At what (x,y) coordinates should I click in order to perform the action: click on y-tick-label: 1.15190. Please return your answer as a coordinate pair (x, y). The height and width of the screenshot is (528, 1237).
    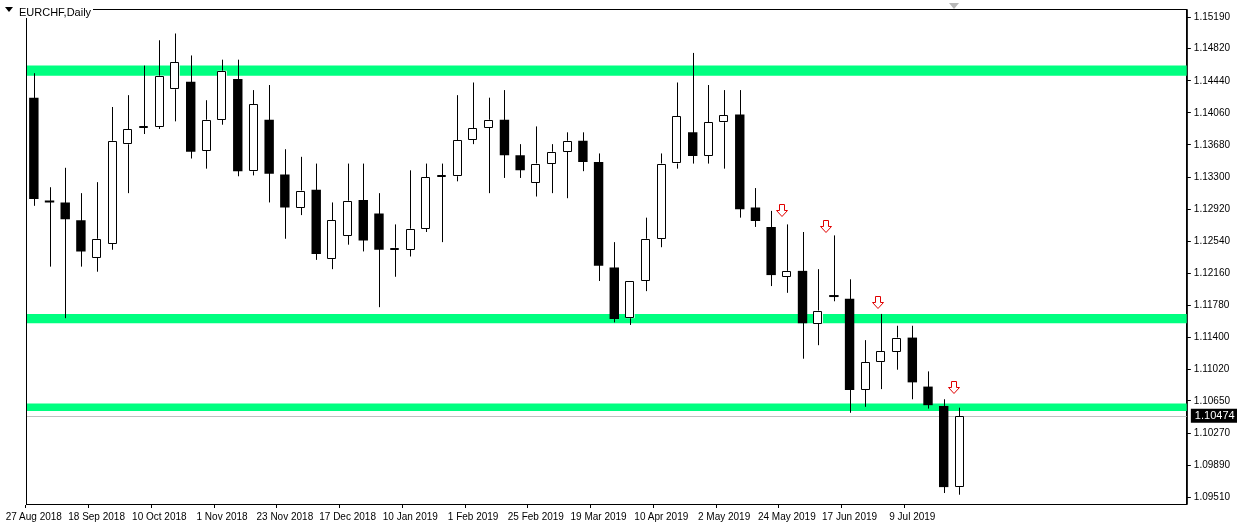
    Looking at the image, I should click on (1212, 17).